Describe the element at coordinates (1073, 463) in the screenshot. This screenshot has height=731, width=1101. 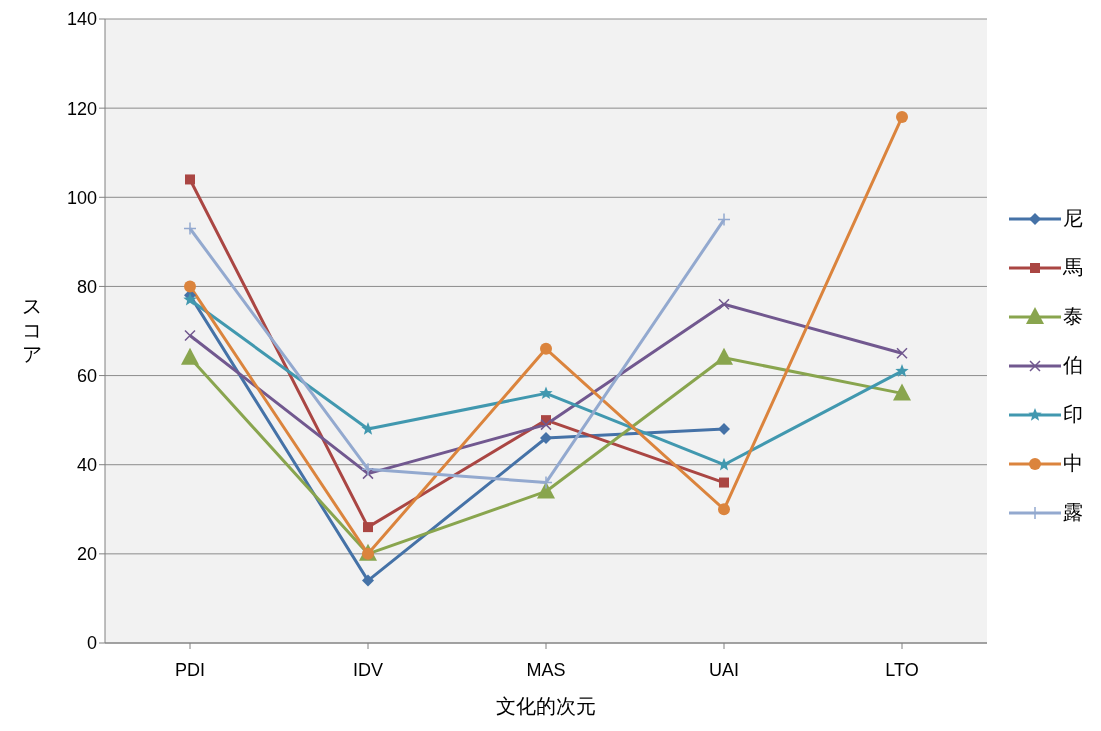
I see `legend-label: 中` at that location.